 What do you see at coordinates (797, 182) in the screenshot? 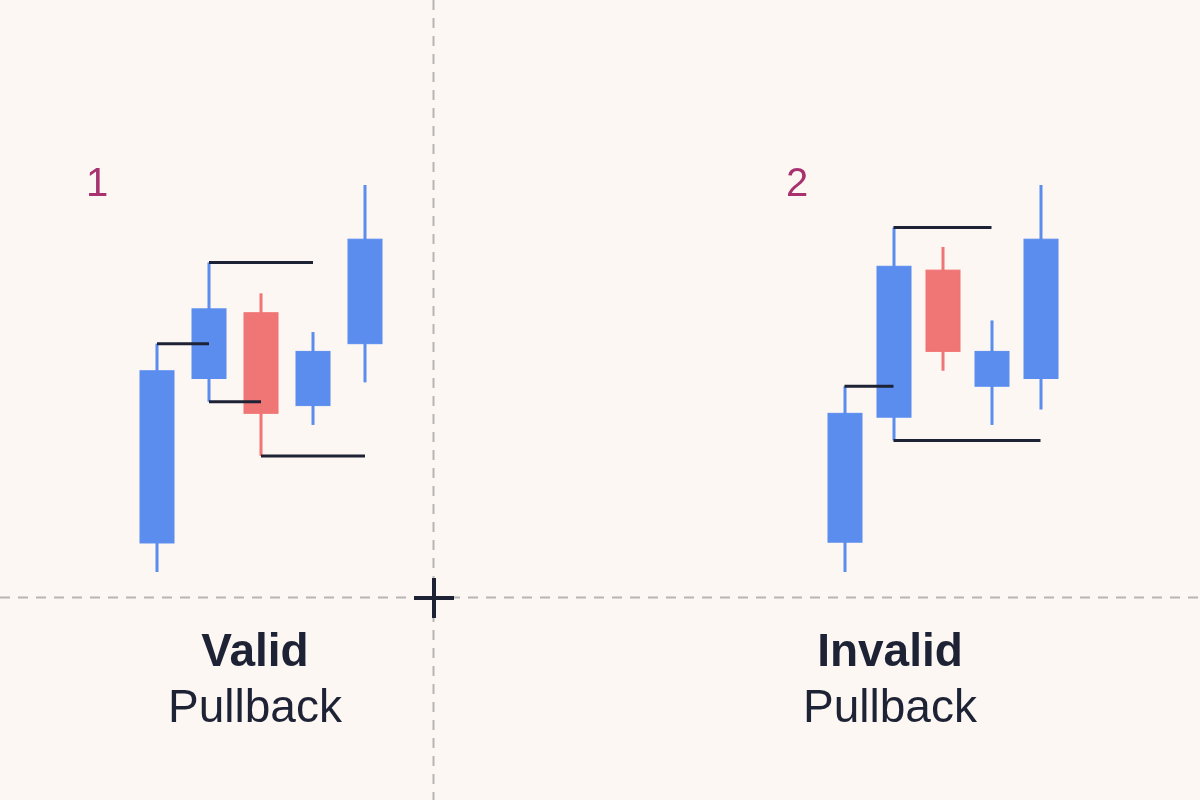
I see `text: 2` at bounding box center [797, 182].